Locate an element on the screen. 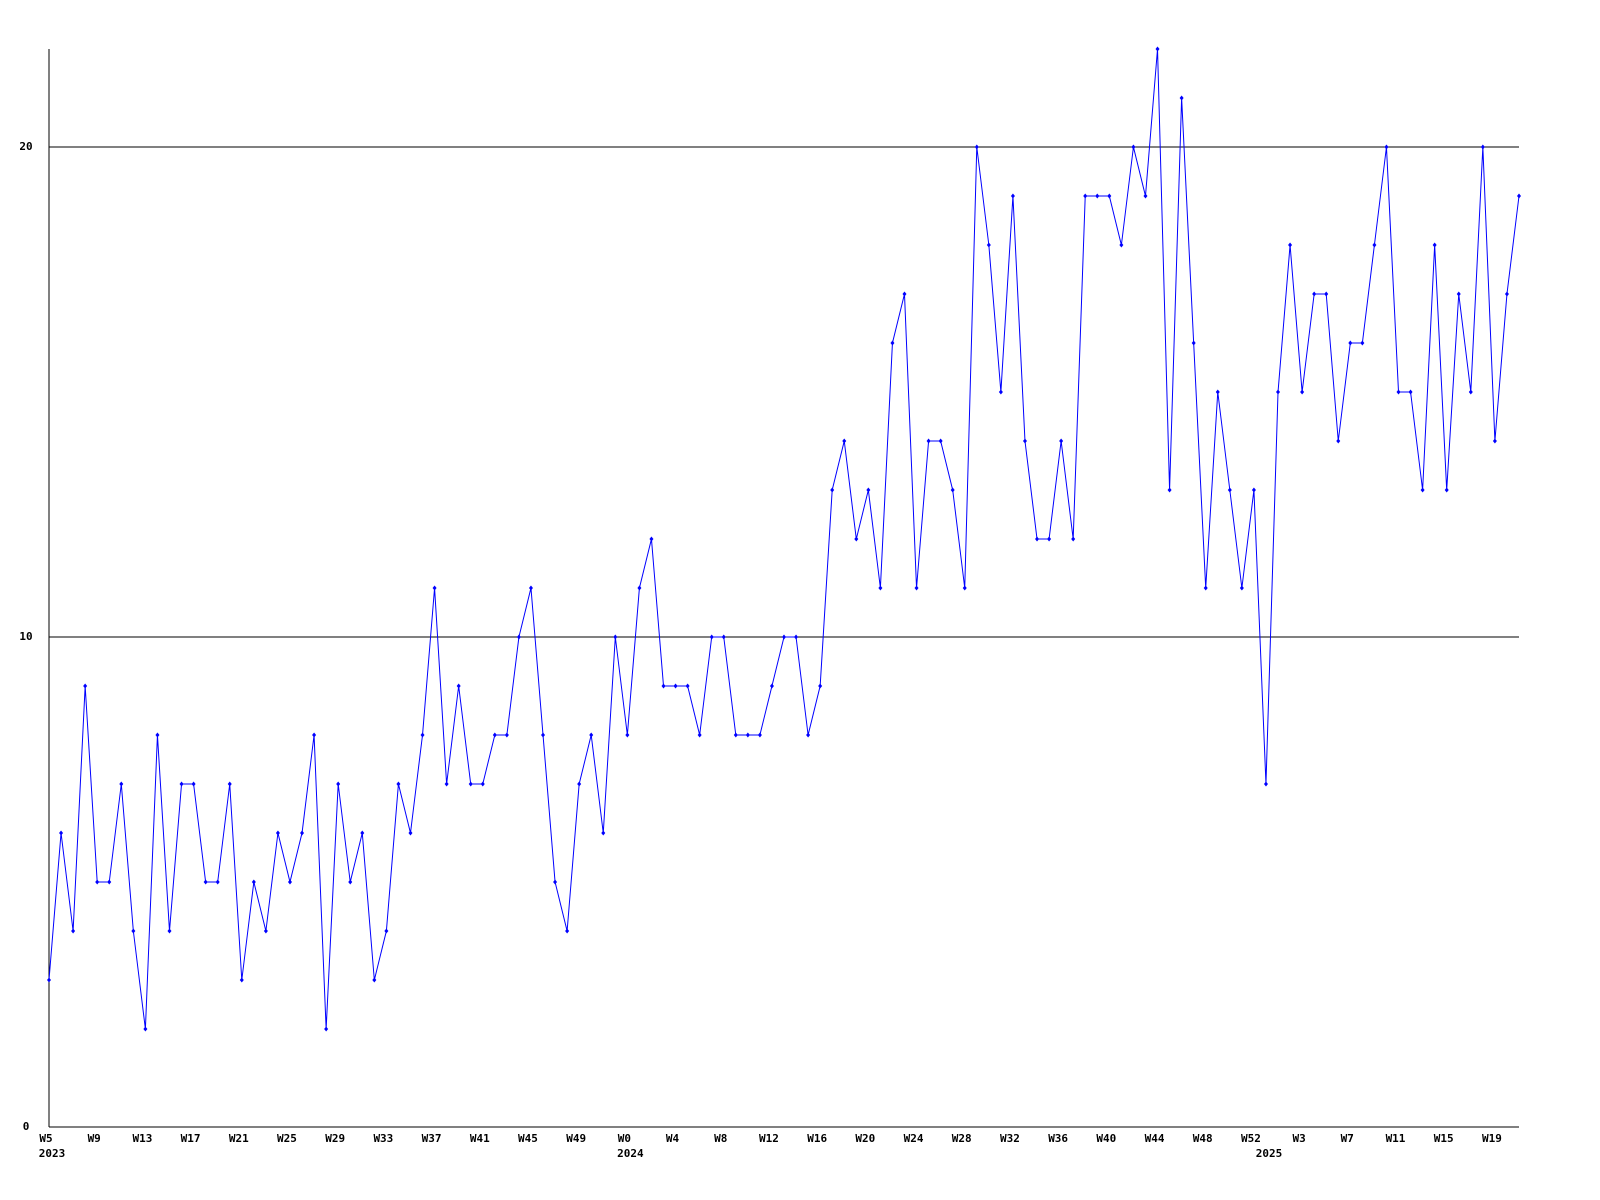 The height and width of the screenshot is (1200, 1600). x-tick-label: W20 is located at coordinates (865, 1138).